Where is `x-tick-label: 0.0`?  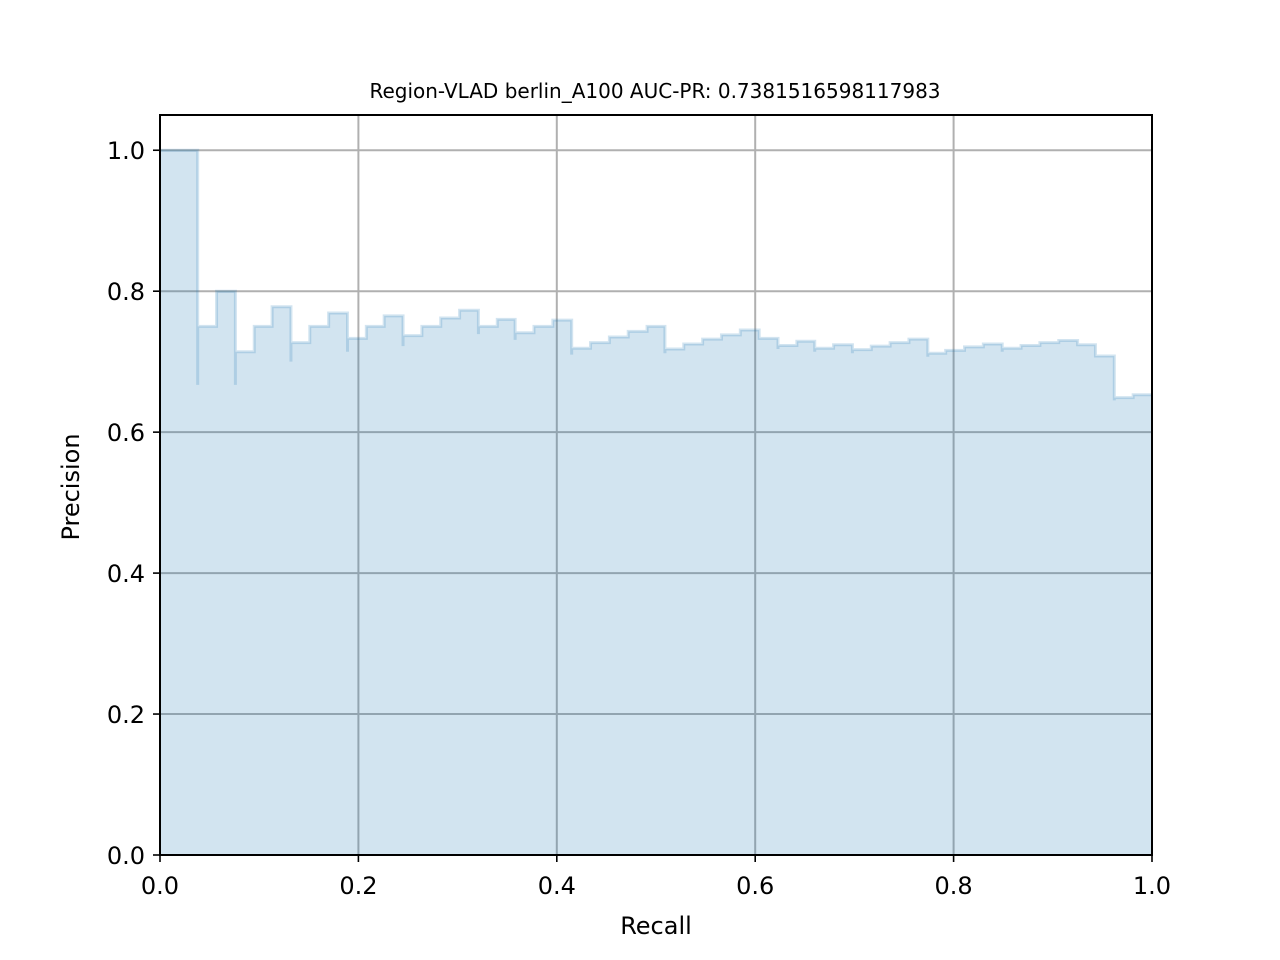 x-tick-label: 0.0 is located at coordinates (160, 886).